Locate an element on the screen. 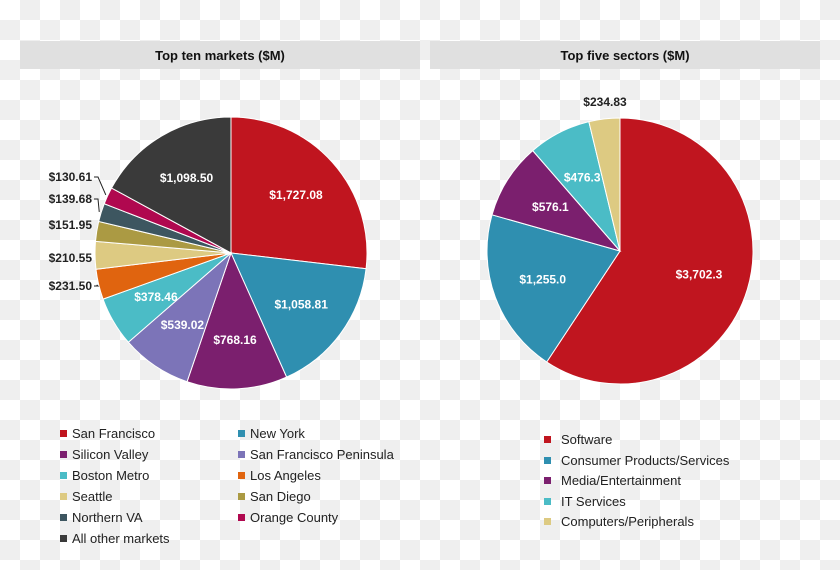 The height and width of the screenshot is (570, 840). data-label: $210.55 is located at coordinates (71, 258).